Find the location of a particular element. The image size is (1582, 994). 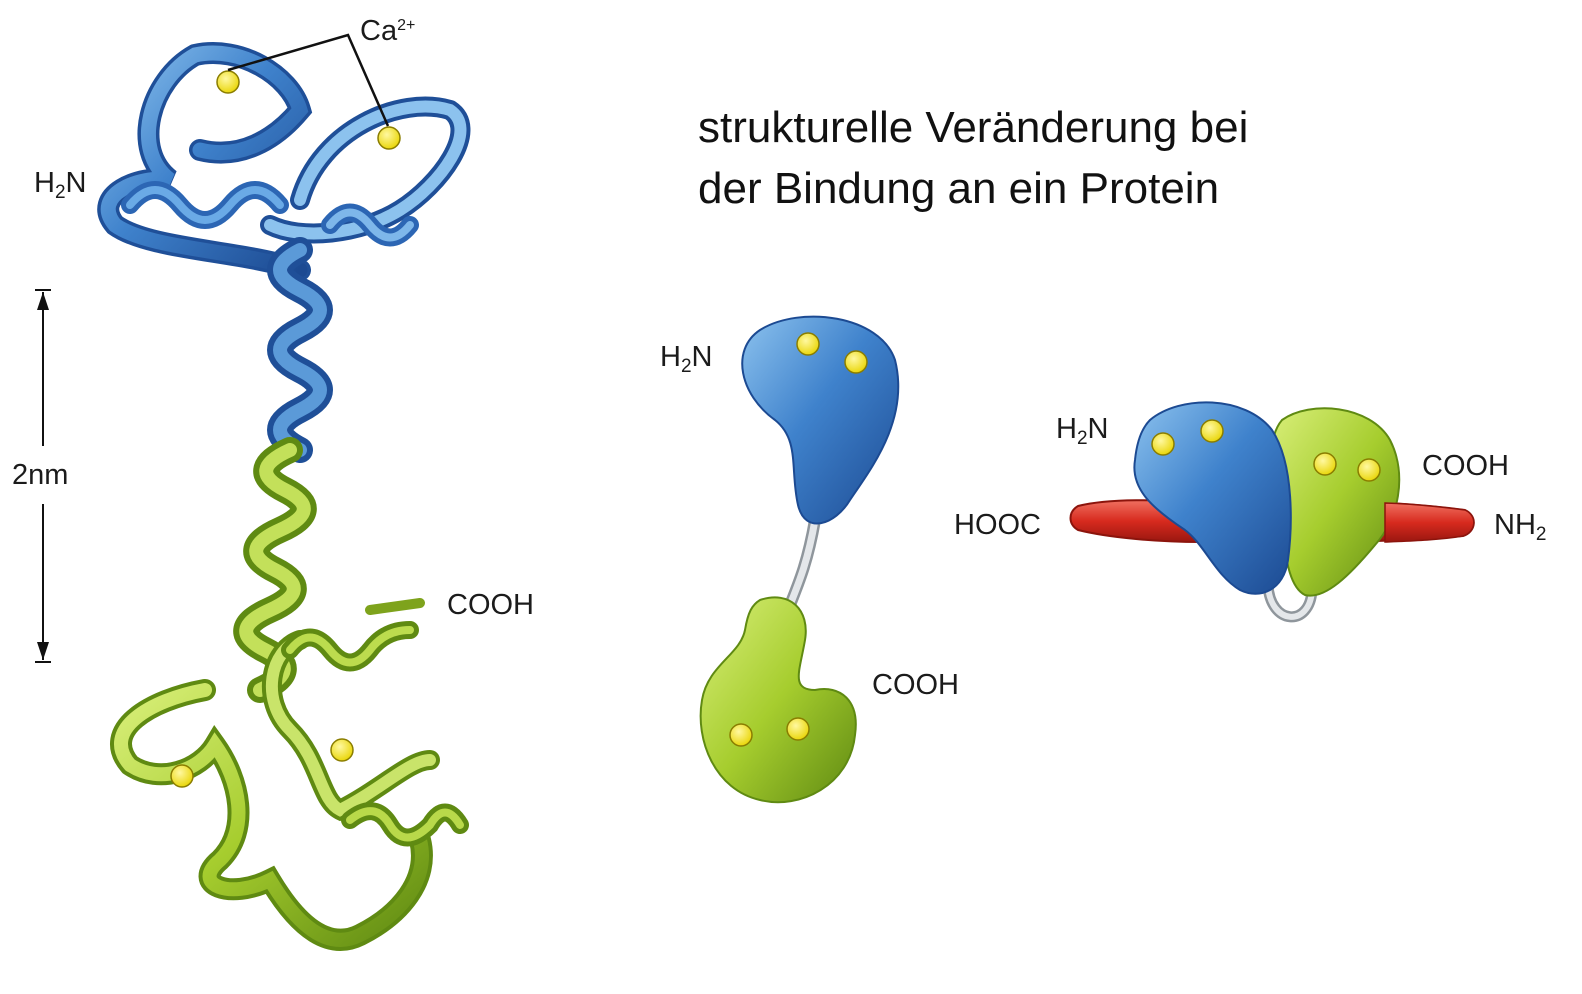

title-line-1: strukturelle Veränderung bei is located at coordinates (973, 127).